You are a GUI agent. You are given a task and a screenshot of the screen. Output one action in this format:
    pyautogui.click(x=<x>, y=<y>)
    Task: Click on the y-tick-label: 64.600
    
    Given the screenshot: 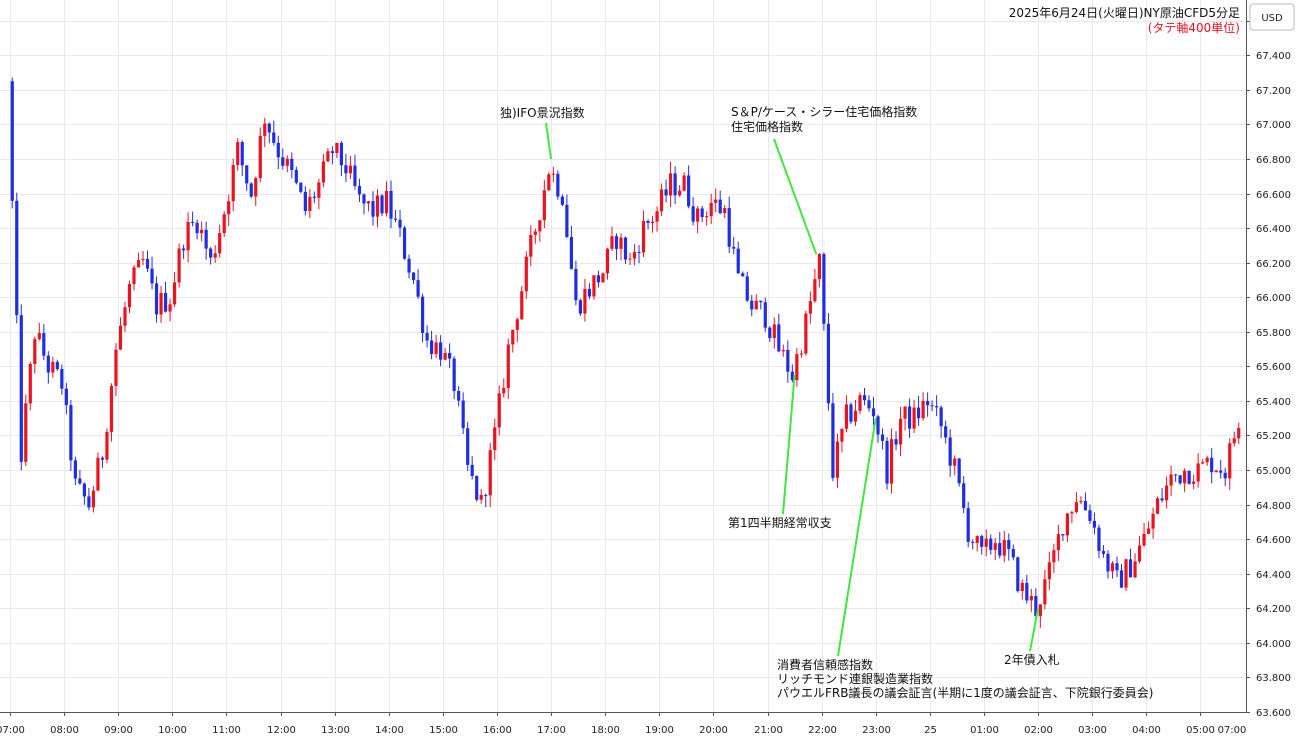 What is the action you would take?
    pyautogui.click(x=1273, y=540)
    